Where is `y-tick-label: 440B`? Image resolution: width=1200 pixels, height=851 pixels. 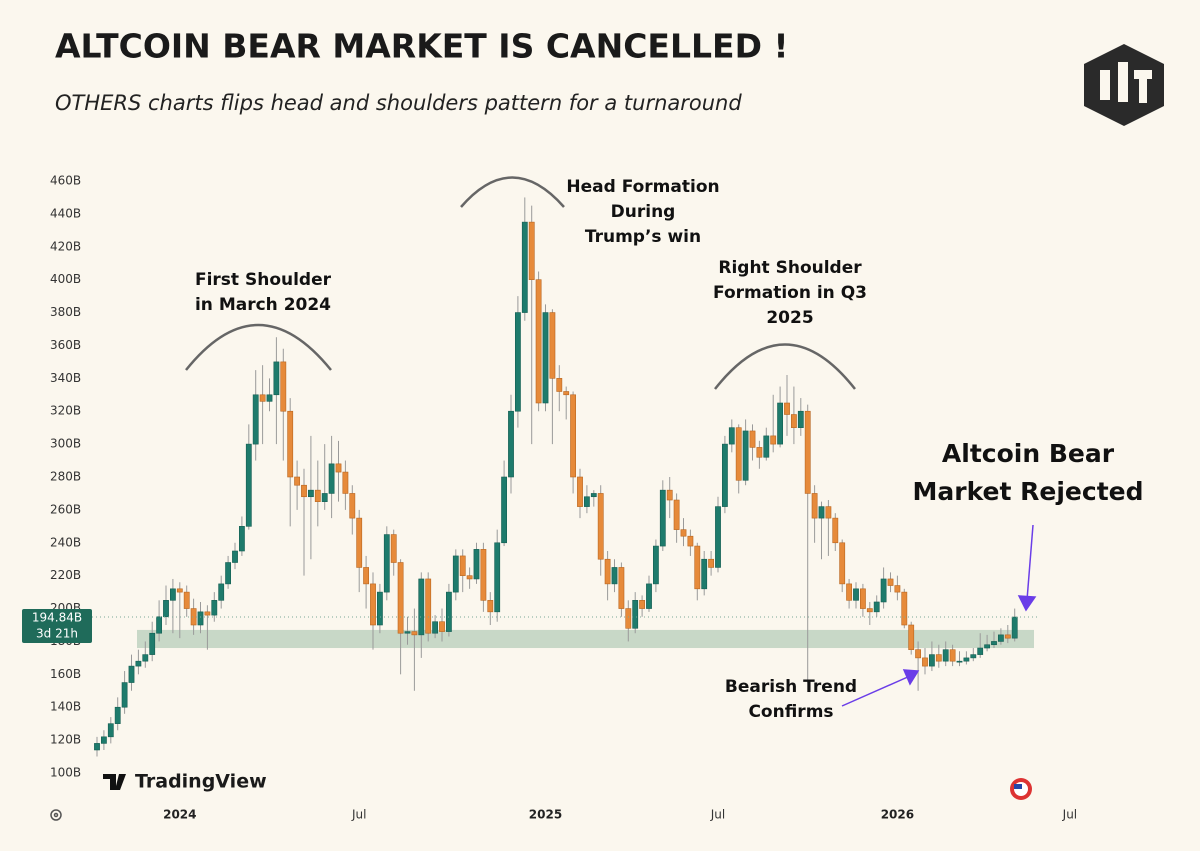
y-tick-label: 440B is located at coordinates (65, 213).